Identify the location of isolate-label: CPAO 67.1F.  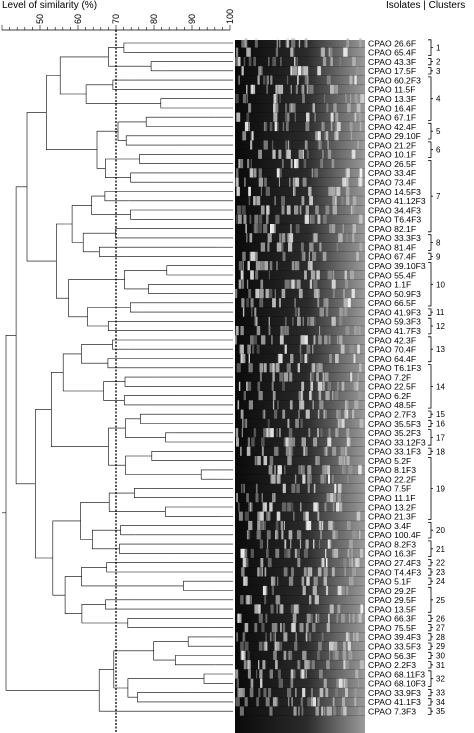
(392, 118).